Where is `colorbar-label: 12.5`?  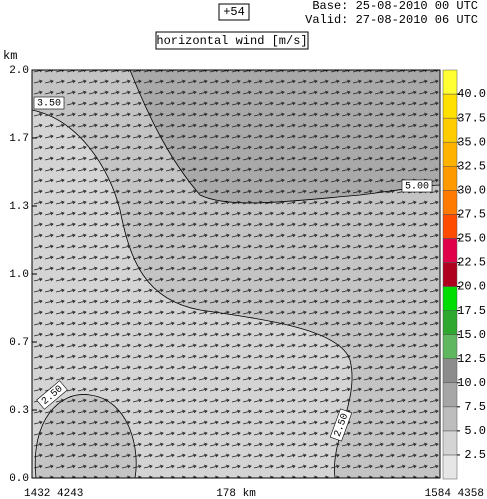 colorbar-label: 12.5 is located at coordinates (471, 359).